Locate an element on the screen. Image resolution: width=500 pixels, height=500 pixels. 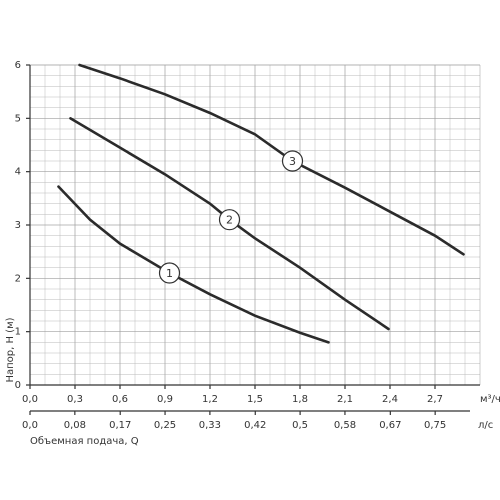
x-tick-label: 2,1 is located at coordinates (345, 399).